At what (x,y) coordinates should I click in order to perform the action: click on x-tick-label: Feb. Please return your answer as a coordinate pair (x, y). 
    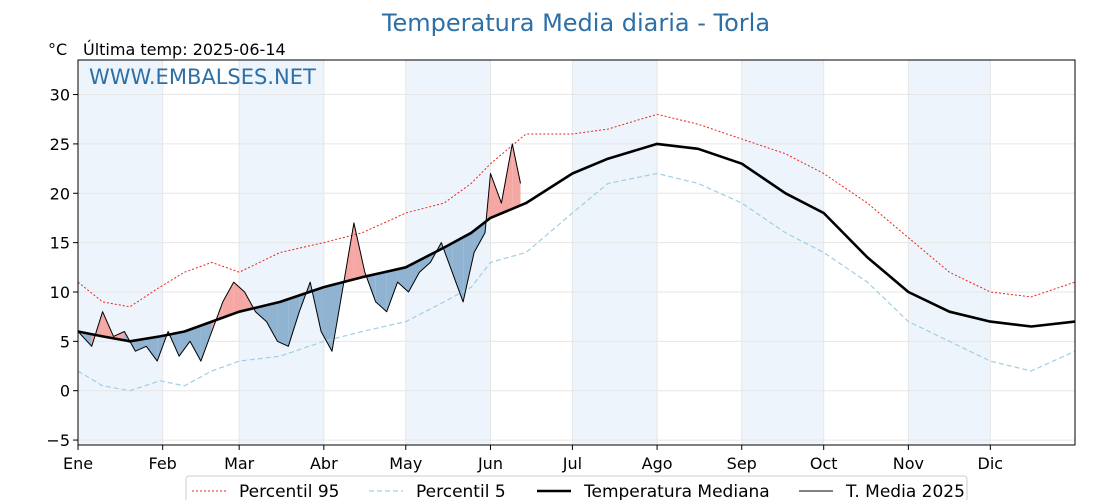
    Looking at the image, I should click on (163, 463).